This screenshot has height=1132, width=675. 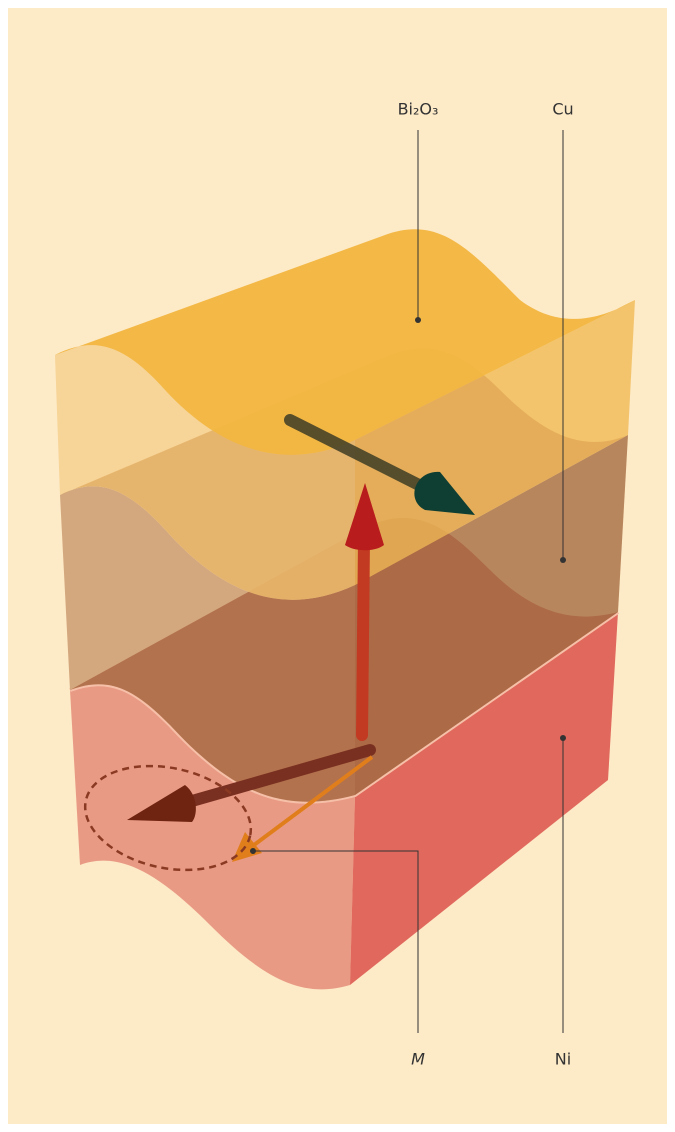 What do you see at coordinates (247, 847) in the screenshot?
I see `m-arrow-head` at bounding box center [247, 847].